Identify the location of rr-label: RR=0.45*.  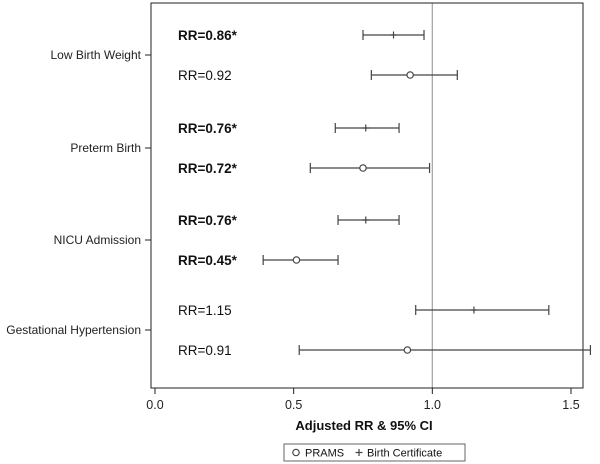
(208, 260).